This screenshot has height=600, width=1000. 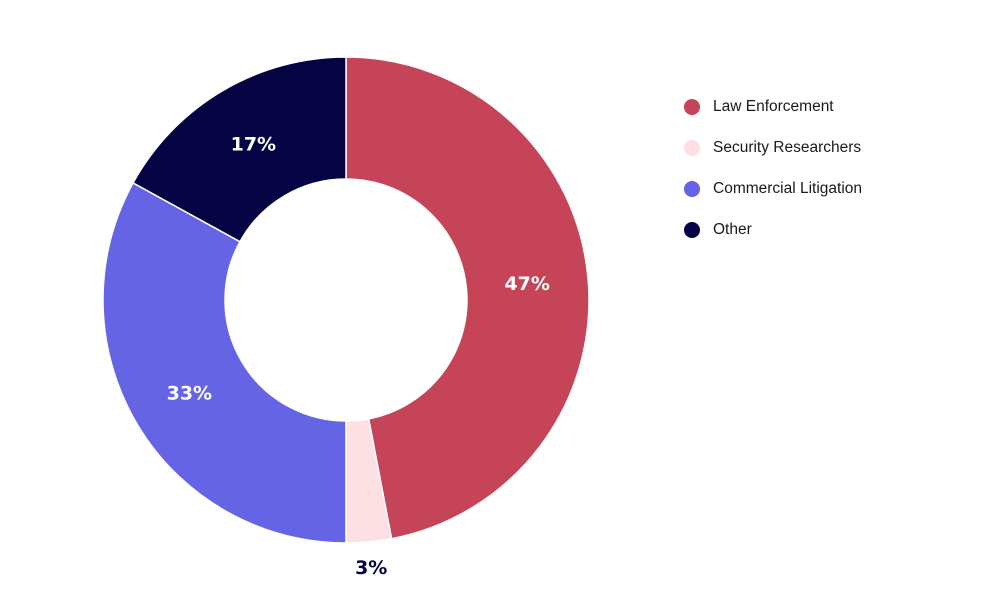 I want to click on legend-label: Other, so click(x=732, y=229).